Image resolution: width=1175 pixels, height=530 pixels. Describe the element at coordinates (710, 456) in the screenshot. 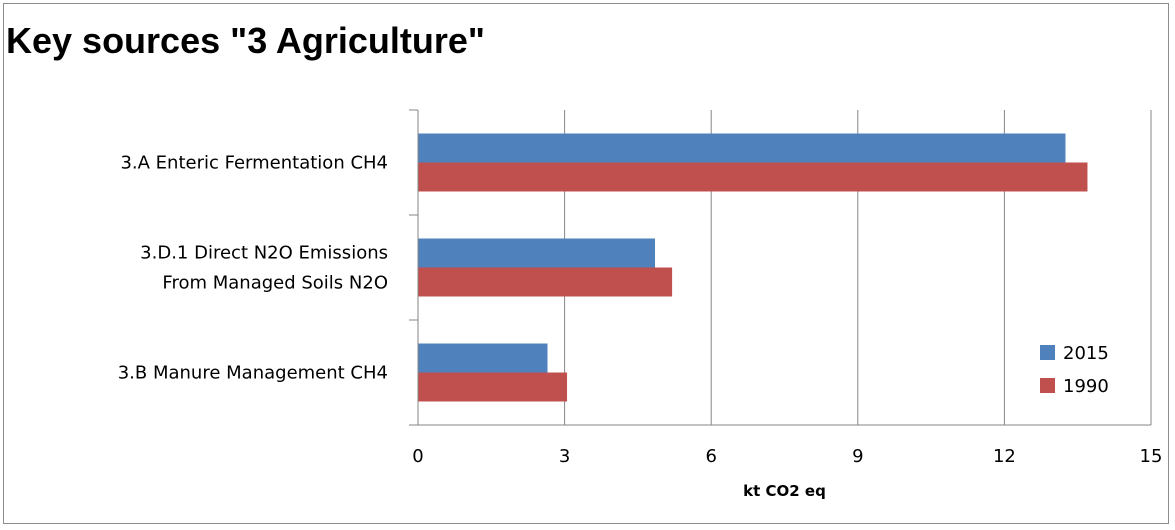

I see `x-tick-label: 6` at that location.